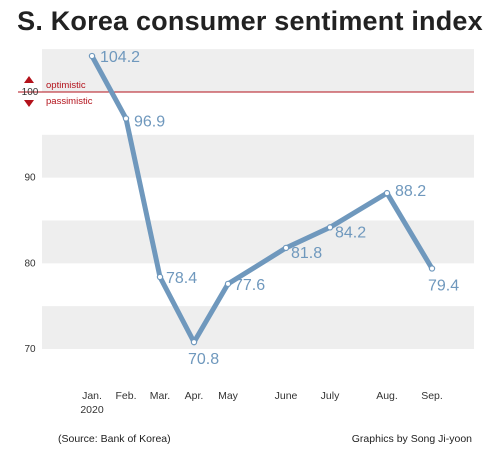 This screenshot has height=450, width=500. What do you see at coordinates (350, 232) in the screenshot?
I see `data-label: 84.2` at bounding box center [350, 232].